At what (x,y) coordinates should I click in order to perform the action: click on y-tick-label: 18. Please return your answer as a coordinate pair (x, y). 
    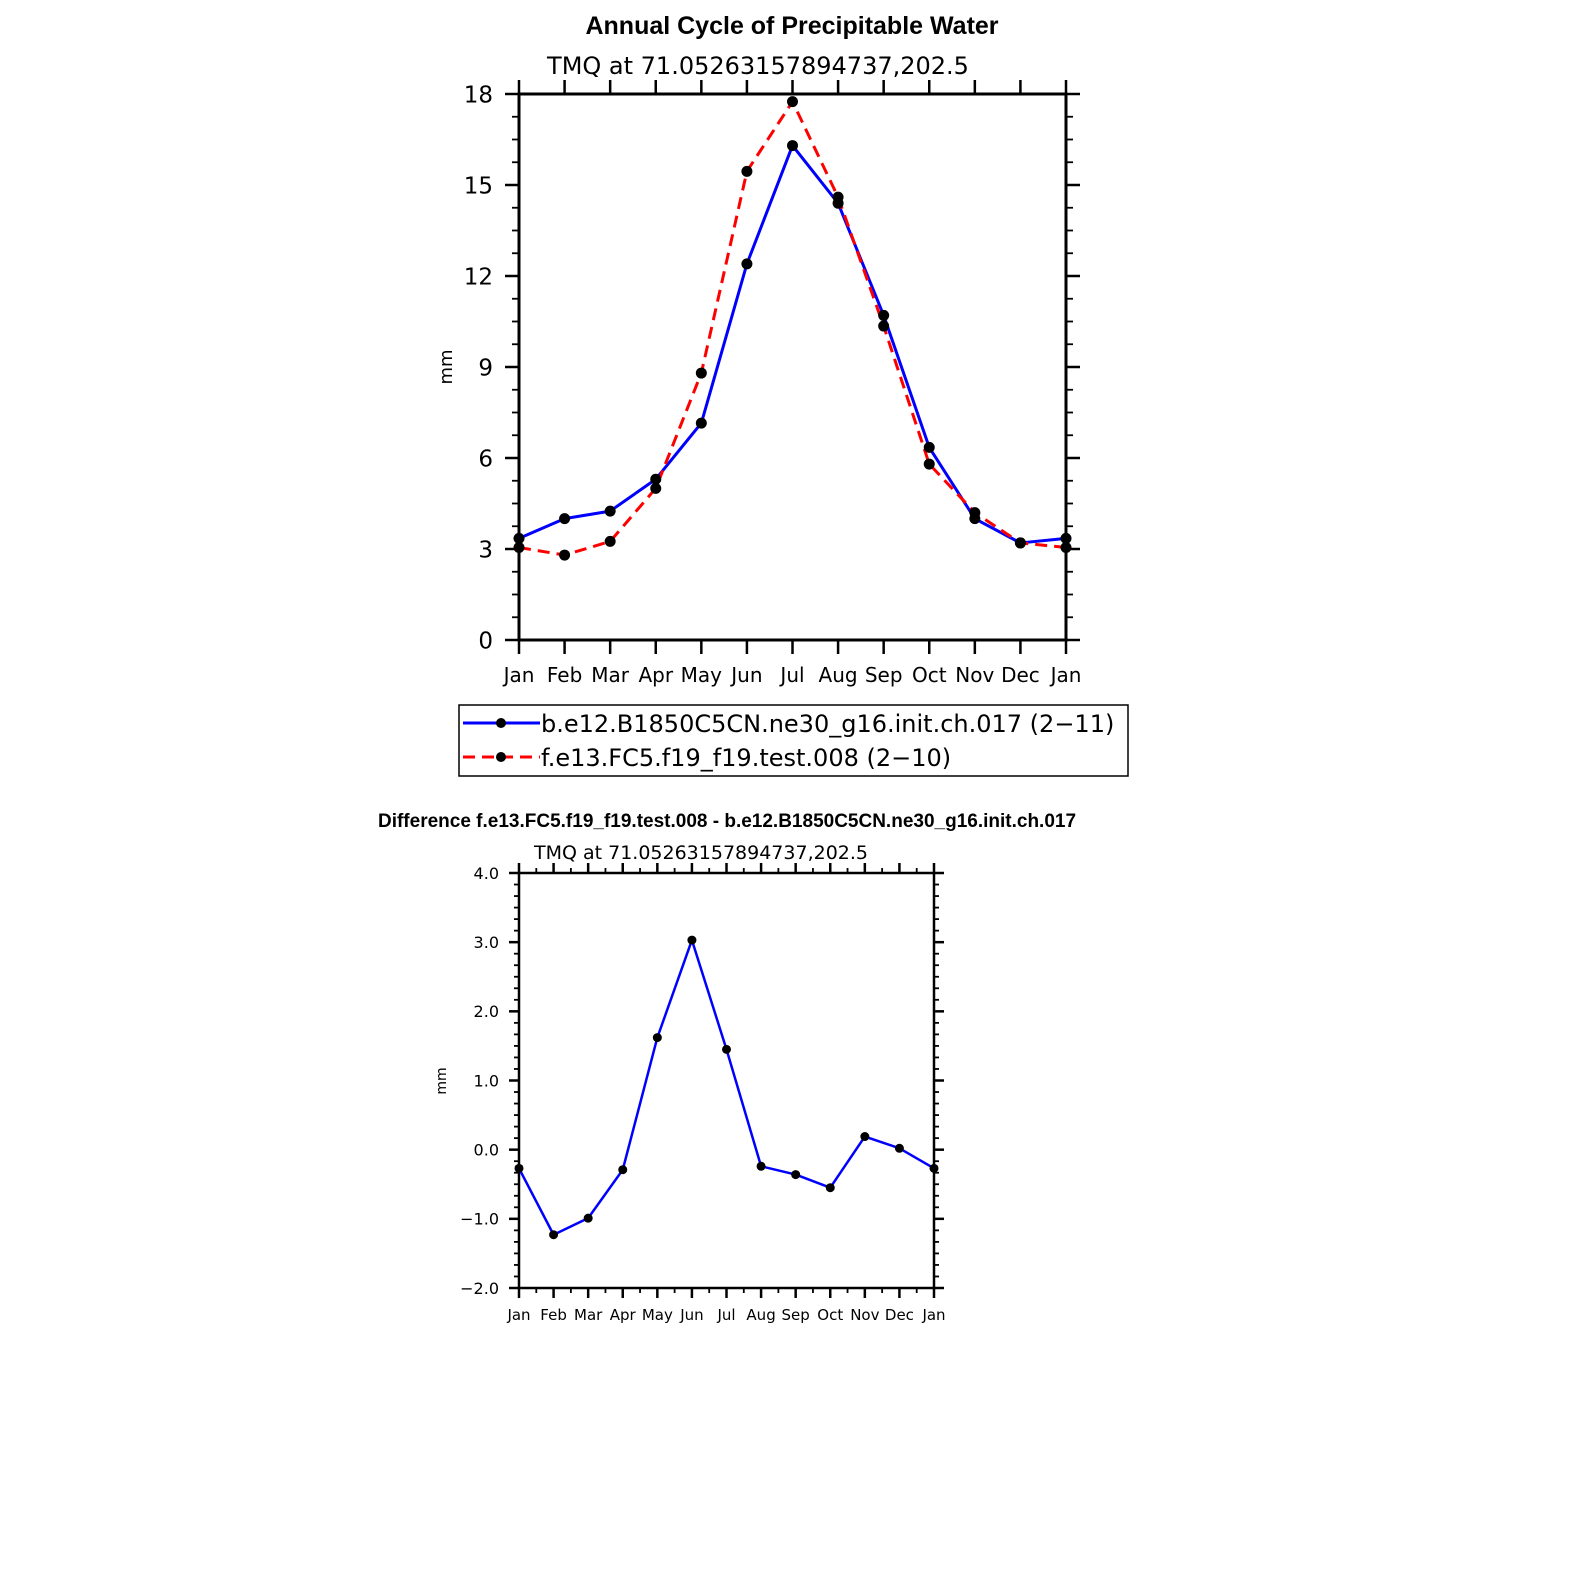
    Looking at the image, I should click on (478, 95).